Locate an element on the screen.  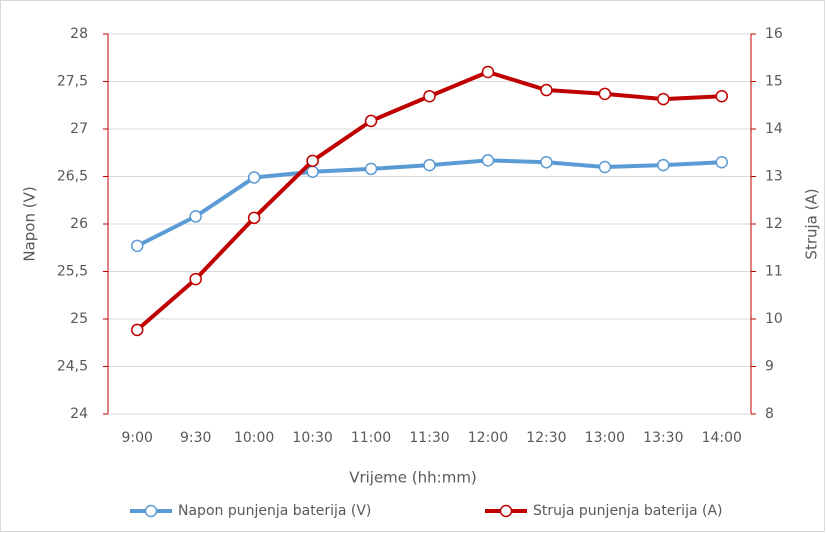
y-axis-title: Napon (V) is located at coordinates (30, 223).